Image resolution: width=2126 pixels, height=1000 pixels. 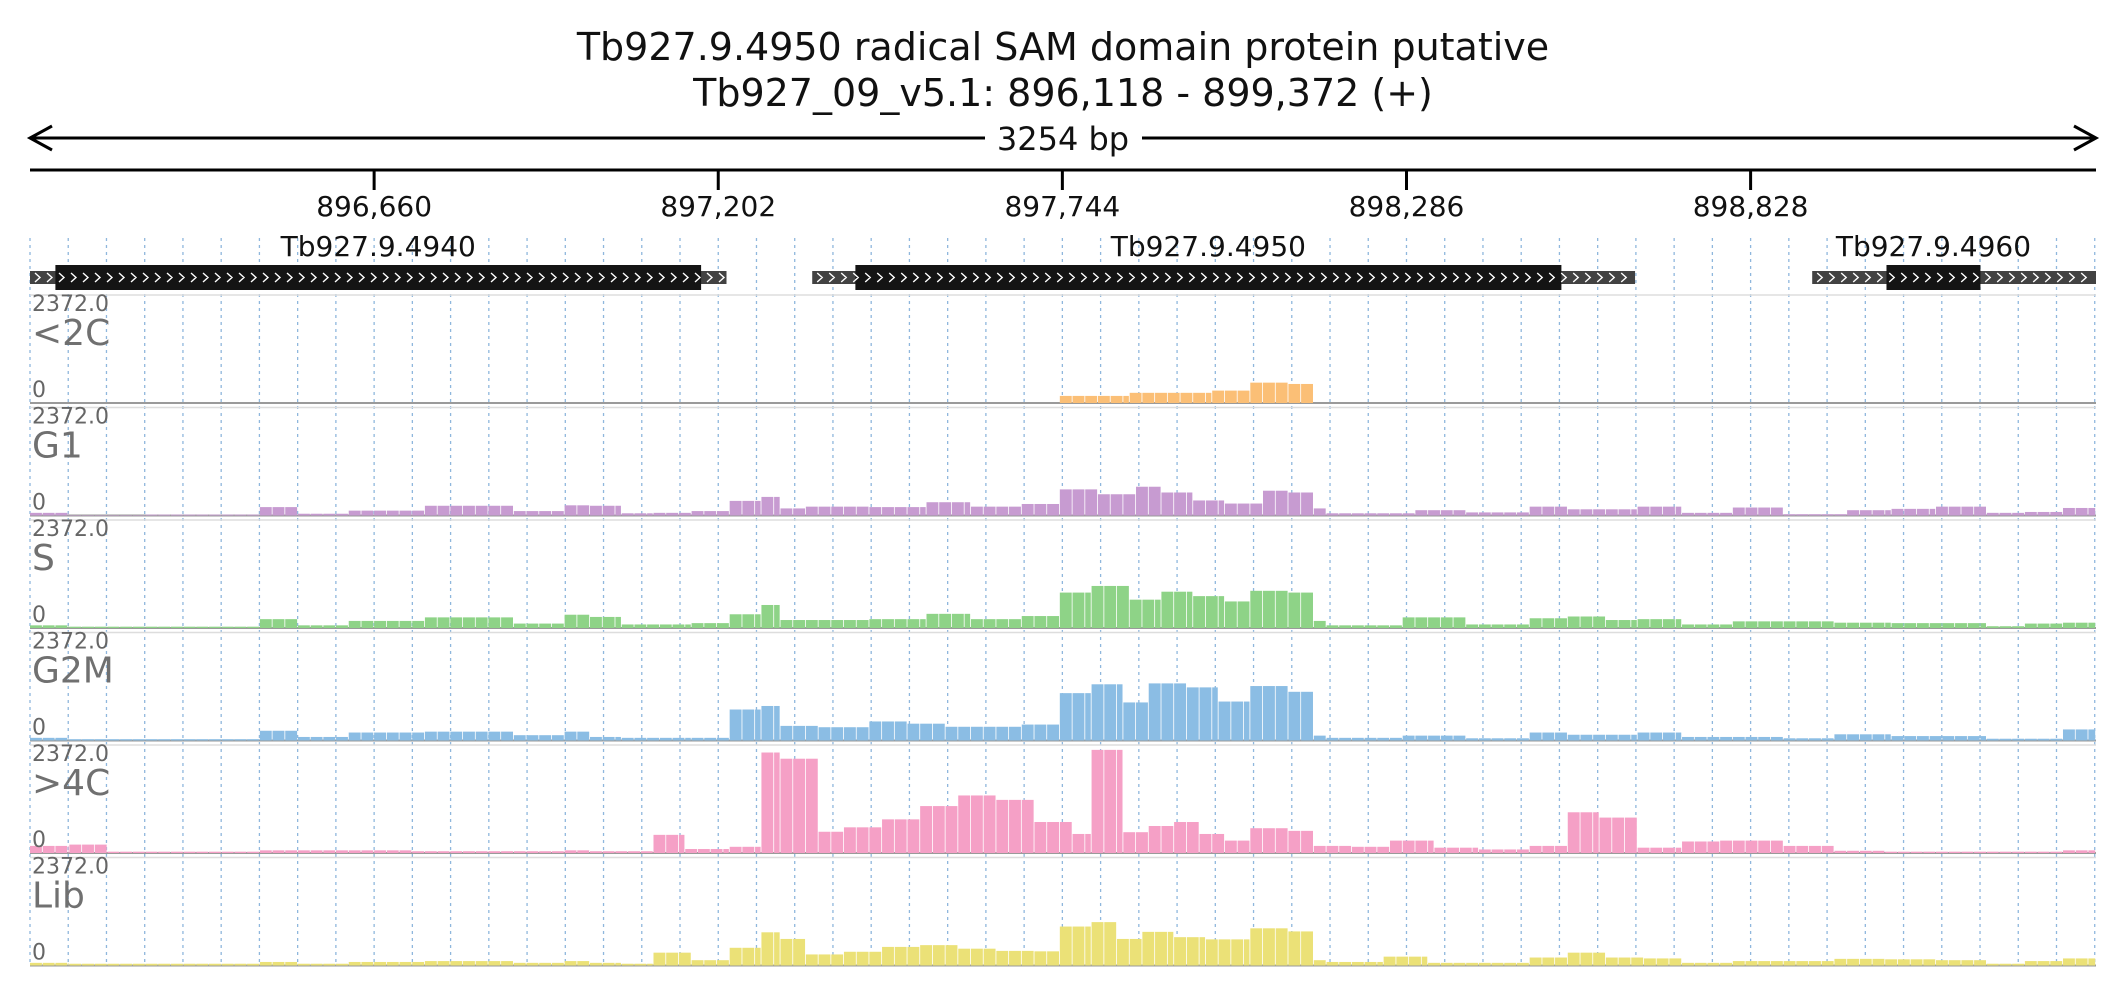 I want to click on gene-track: Tb927.9.4940 Tb927.9.4950 Tb927.9.4960, so click(x=1063, y=260).